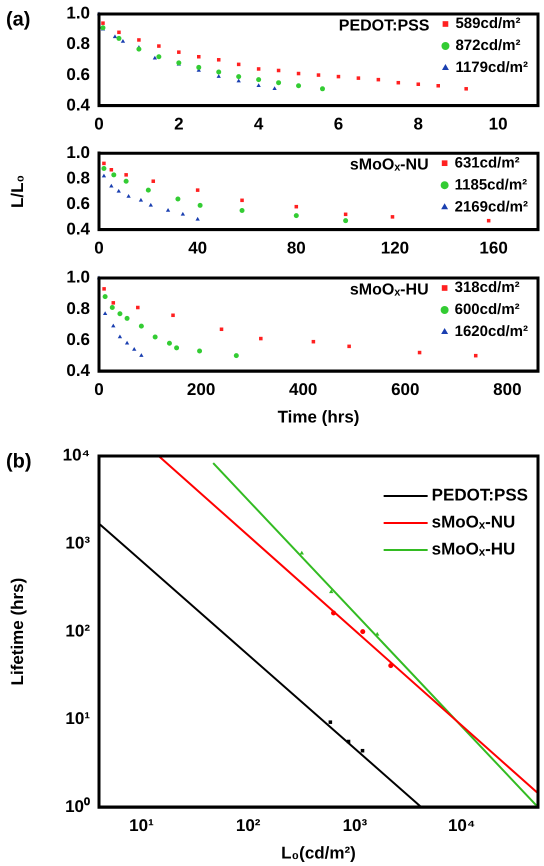 The width and height of the screenshot is (544, 866). Describe the element at coordinates (19, 461) in the screenshot. I see `chart-title: (b)` at that location.